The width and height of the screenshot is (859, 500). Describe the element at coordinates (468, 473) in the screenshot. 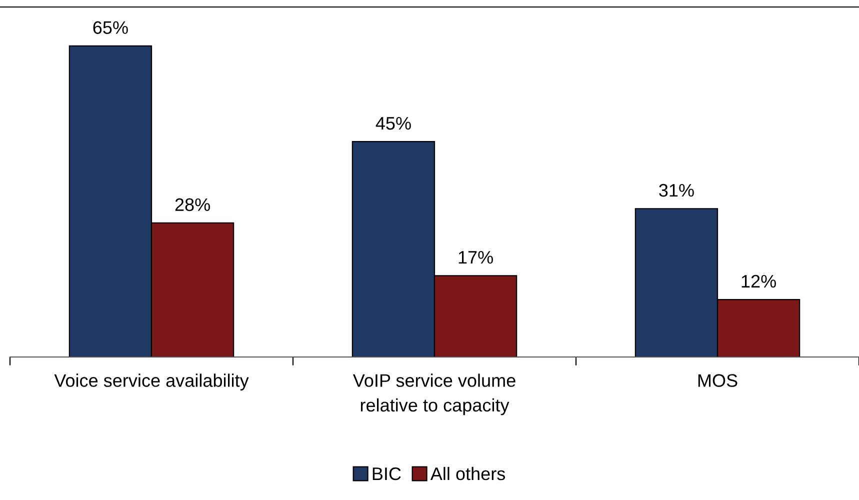

I see `legend-label: All others` at that location.